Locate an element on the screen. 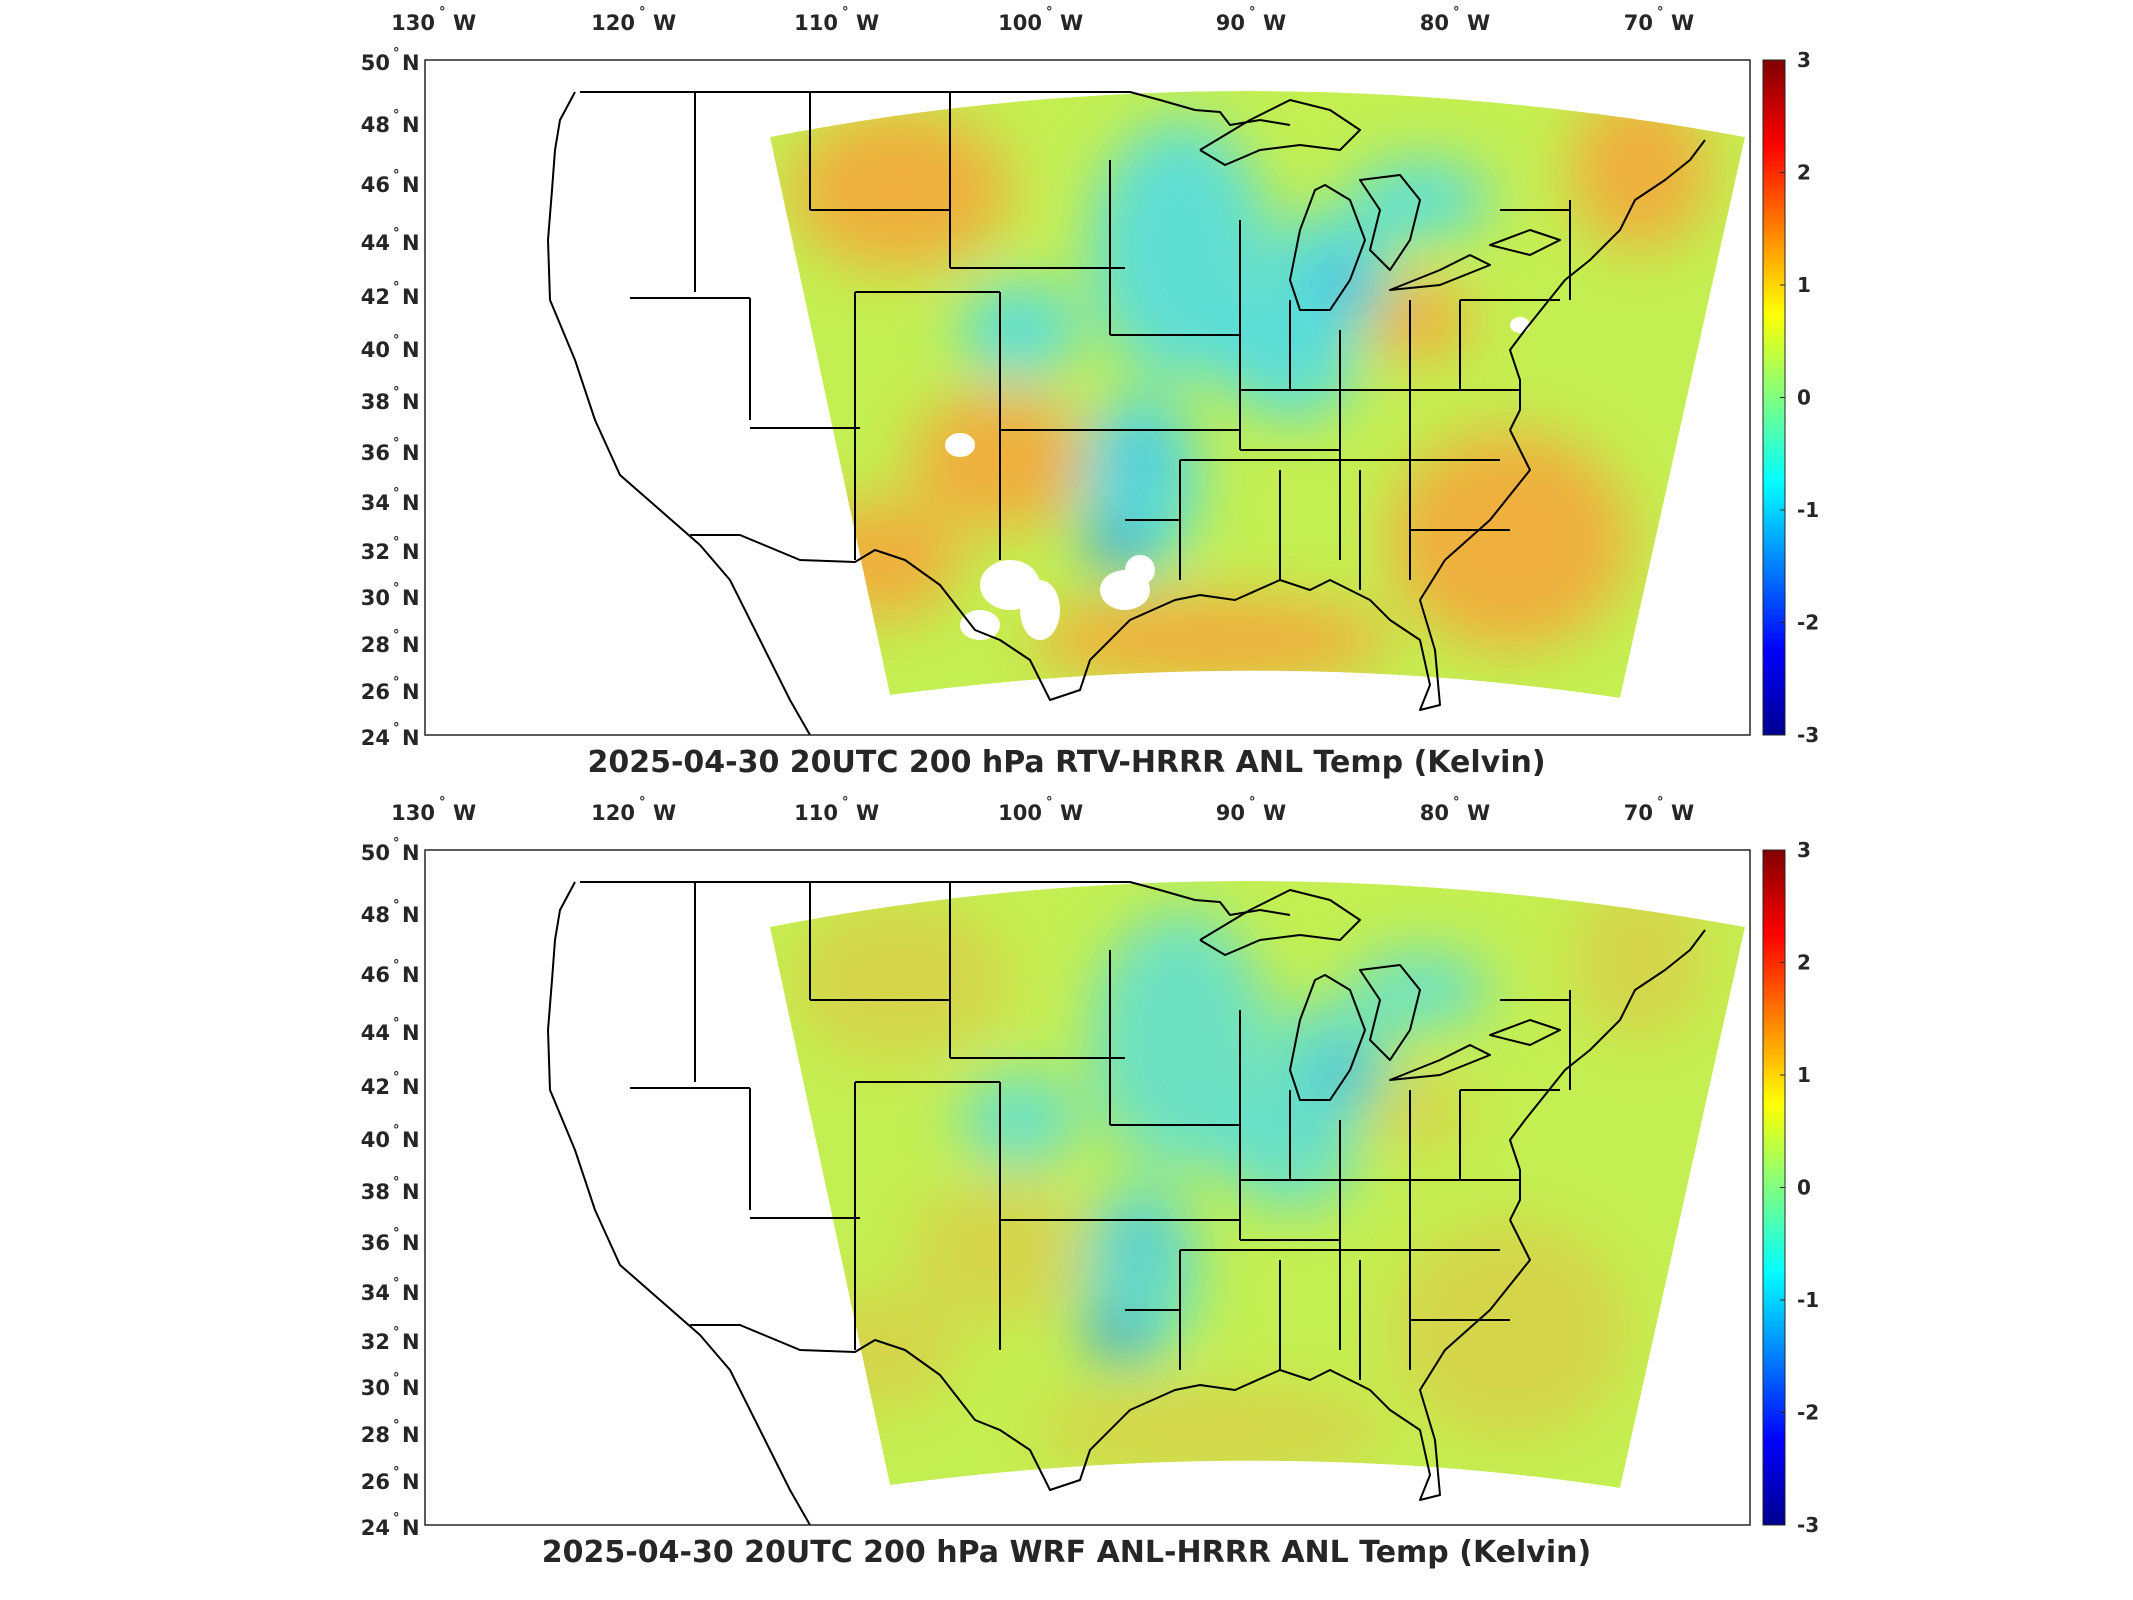 The image size is (2133, 1600). latitude-tick-label: 30 ° N is located at coordinates (390, 1385).